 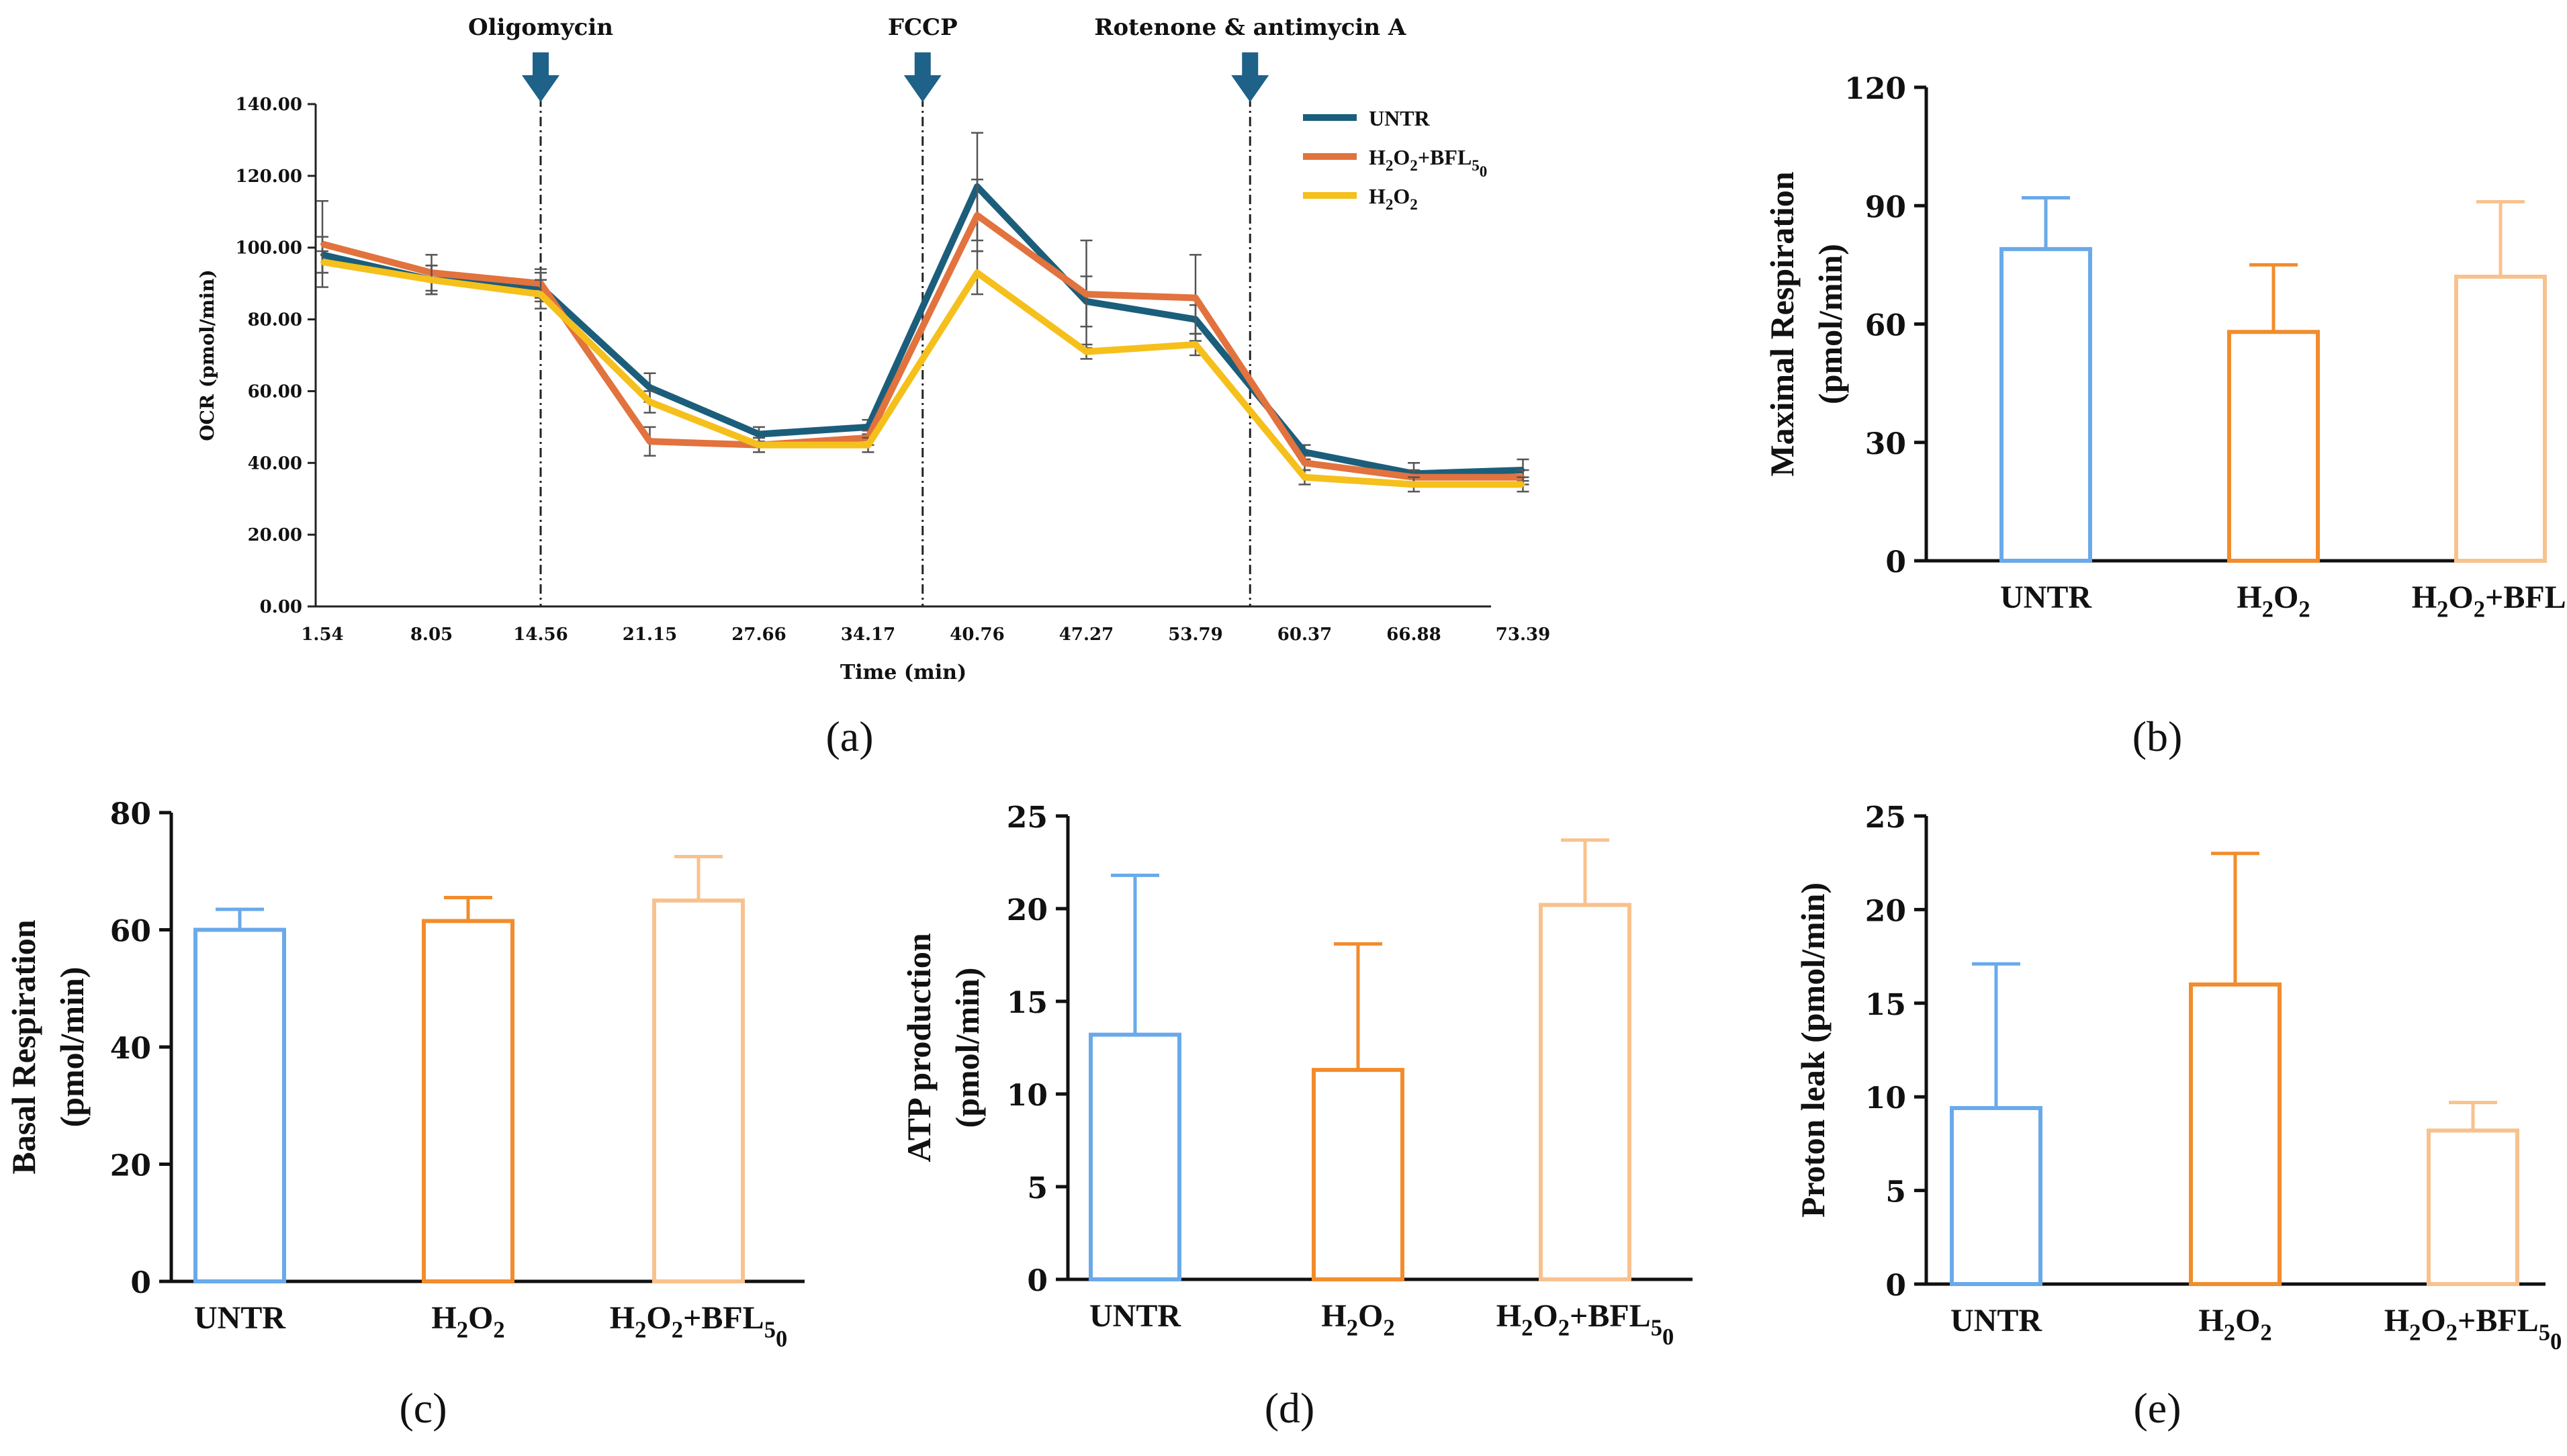 What do you see at coordinates (1885, 1005) in the screenshot?
I see `panel-e-y-tick-label: 15` at bounding box center [1885, 1005].